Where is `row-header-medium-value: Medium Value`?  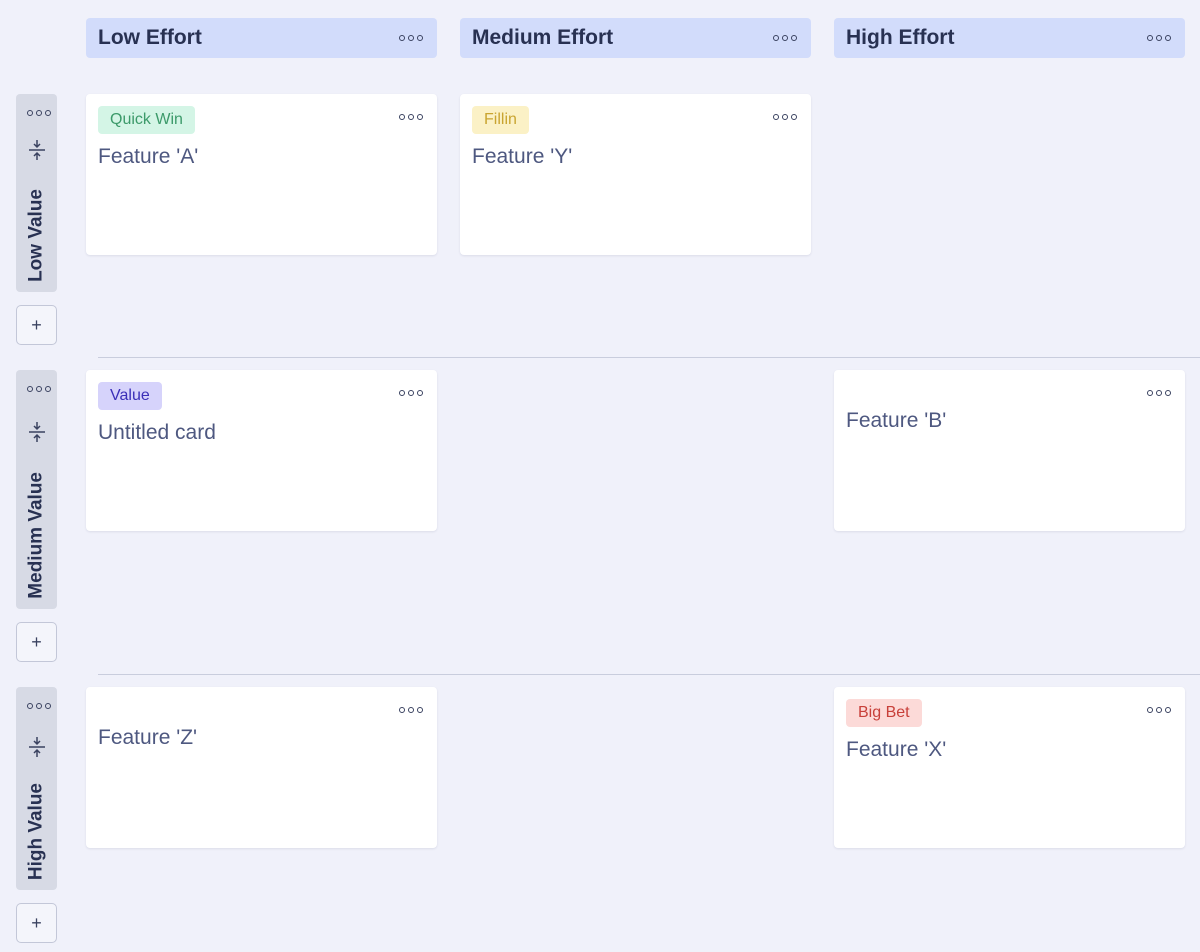
row-header-medium-value: Medium Value is located at coordinates (36, 489).